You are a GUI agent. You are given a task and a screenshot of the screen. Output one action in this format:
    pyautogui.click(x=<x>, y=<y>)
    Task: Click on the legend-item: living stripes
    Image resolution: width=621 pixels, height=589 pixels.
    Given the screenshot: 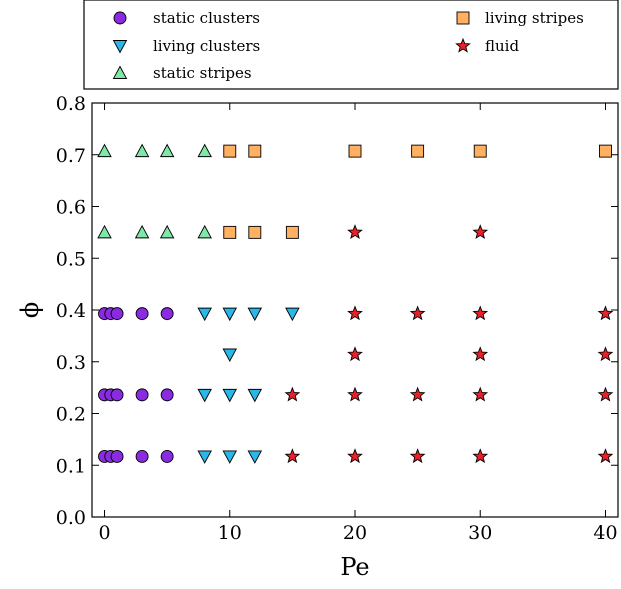 What is the action you would take?
    pyautogui.click(x=520, y=18)
    